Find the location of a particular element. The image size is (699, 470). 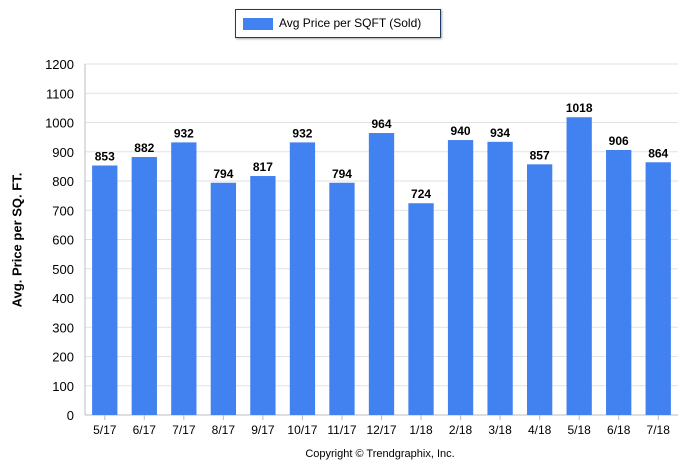

y-tick-label: 100 is located at coordinates (63, 386).